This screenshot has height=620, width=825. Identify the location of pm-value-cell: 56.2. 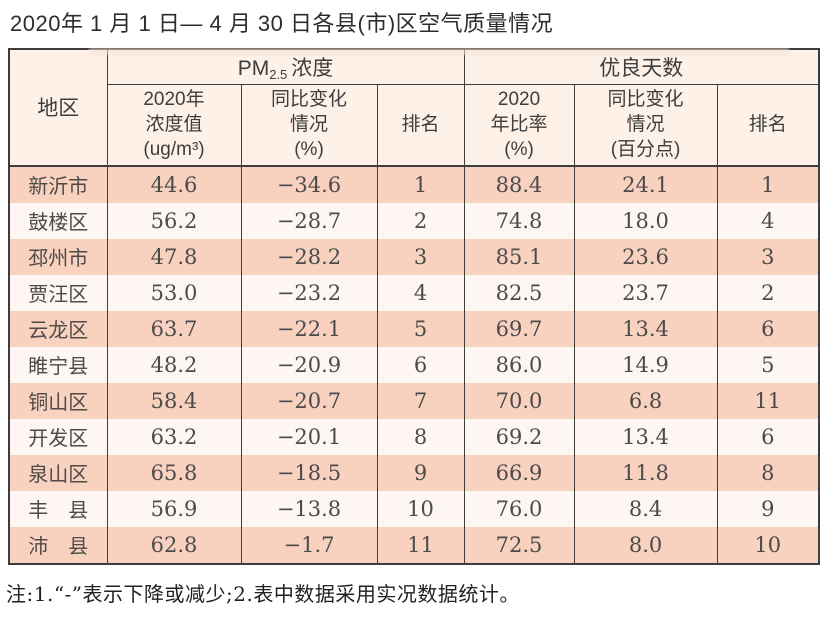
(174, 220).